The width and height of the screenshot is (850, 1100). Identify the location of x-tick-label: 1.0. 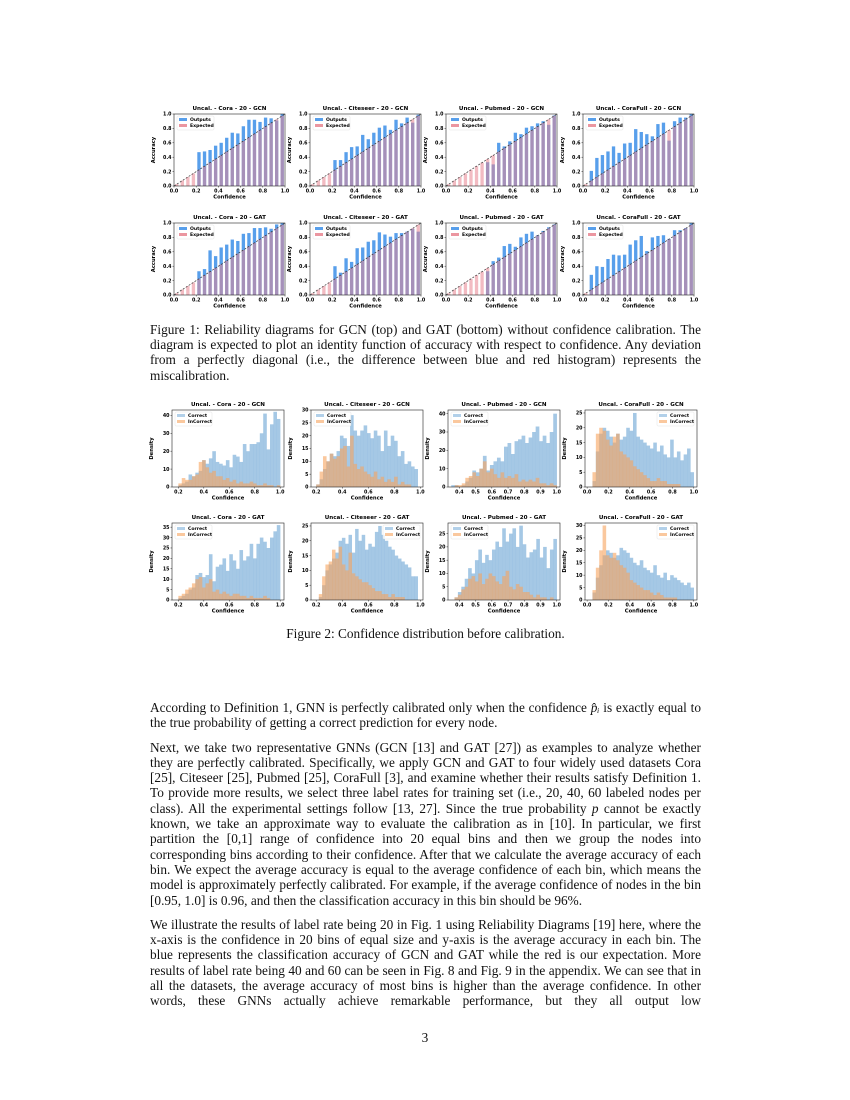
(421, 192).